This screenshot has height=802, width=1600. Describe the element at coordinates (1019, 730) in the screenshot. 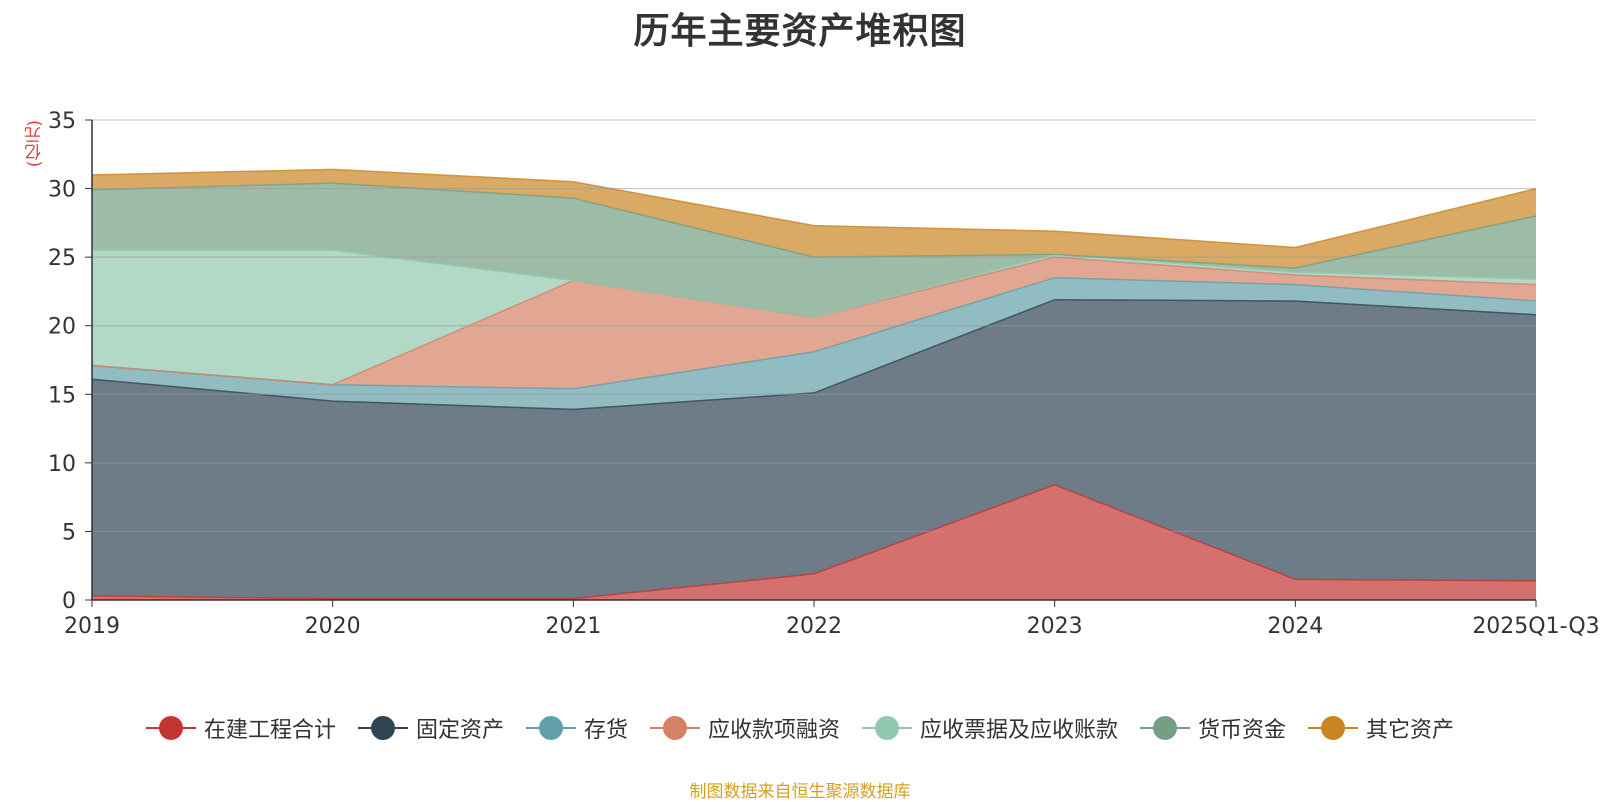

I see `legend-label: 应收票据及应收账款` at that location.